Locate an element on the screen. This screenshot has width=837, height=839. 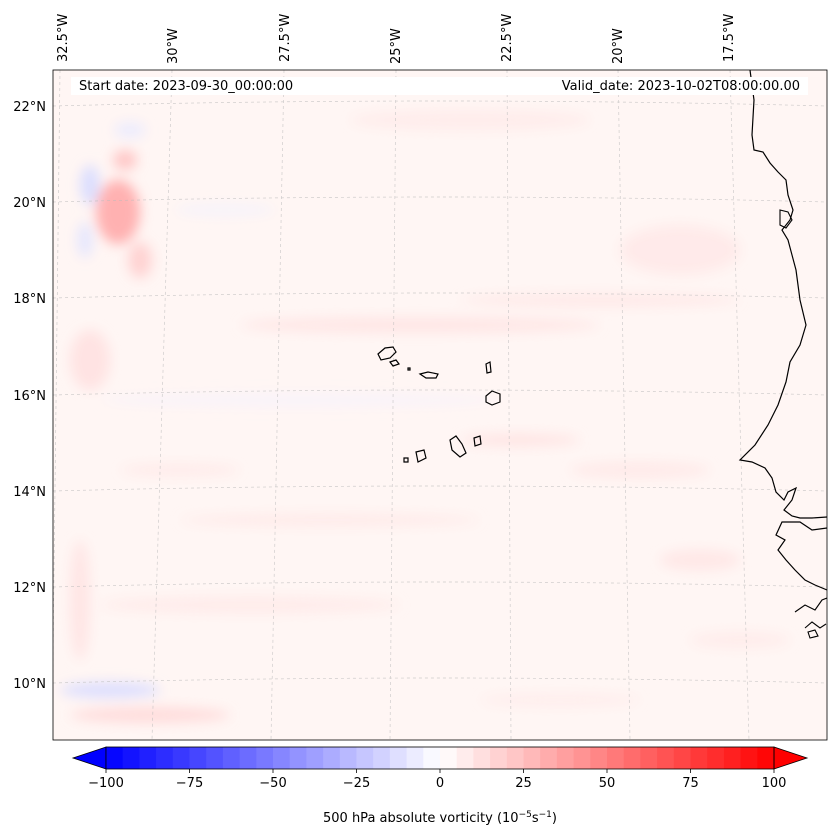
colorbar-extend-max is located at coordinates (791, 758).